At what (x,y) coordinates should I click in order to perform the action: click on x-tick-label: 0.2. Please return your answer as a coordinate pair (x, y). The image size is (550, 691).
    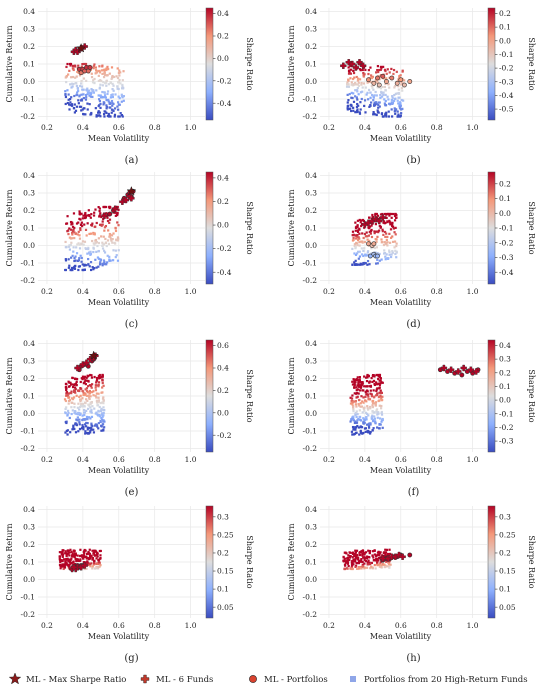
    Looking at the image, I should click on (329, 291).